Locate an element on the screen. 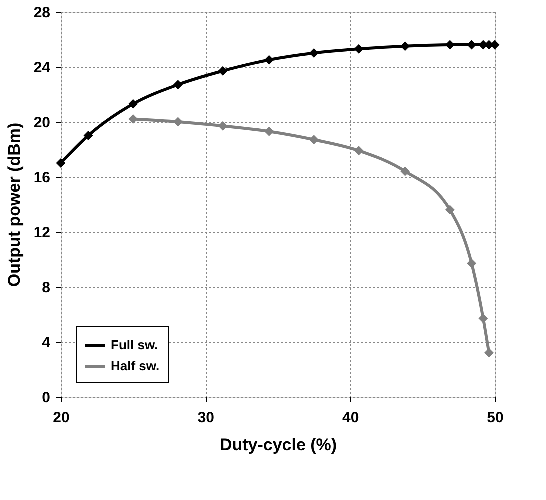  y-tick-label: 12 is located at coordinates (42, 233).